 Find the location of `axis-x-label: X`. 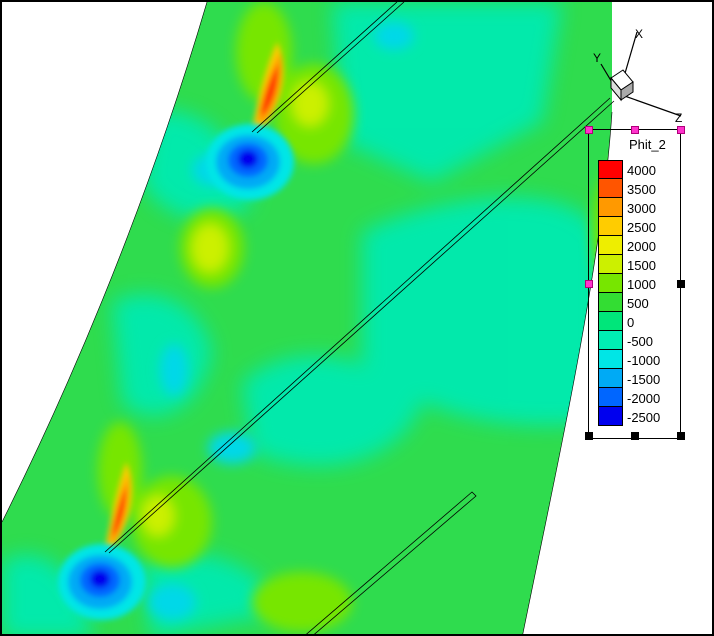

axis-x-label: X is located at coordinates (639, 34).